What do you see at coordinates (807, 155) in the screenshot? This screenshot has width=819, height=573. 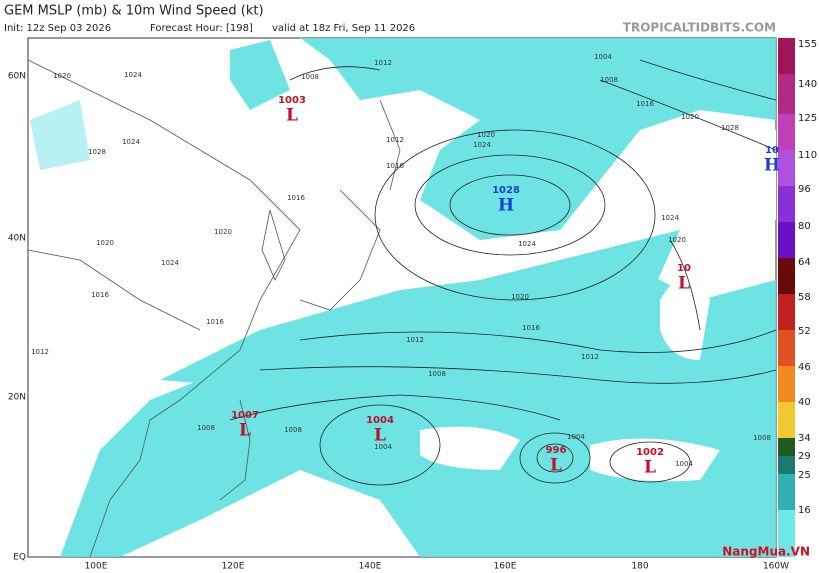 I see `colorbar-label: 110` at bounding box center [807, 155].